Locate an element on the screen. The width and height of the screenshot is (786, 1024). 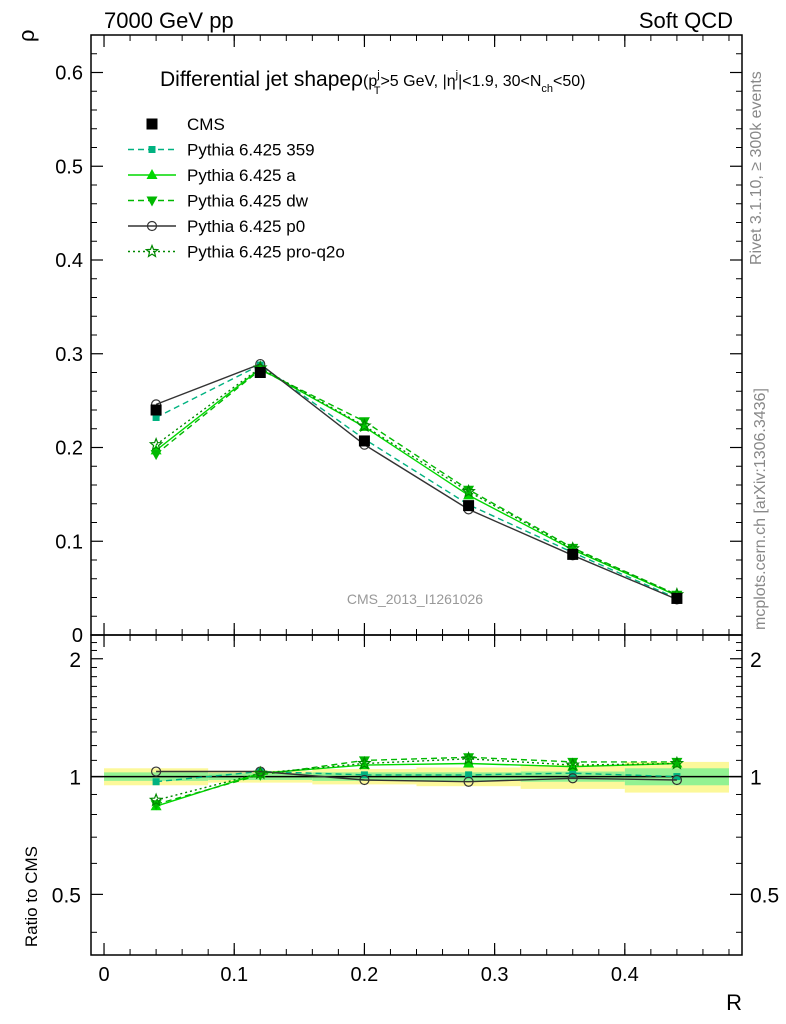
legend-label: Pythia 6.425 pro-q2o is located at coordinates (266, 252).